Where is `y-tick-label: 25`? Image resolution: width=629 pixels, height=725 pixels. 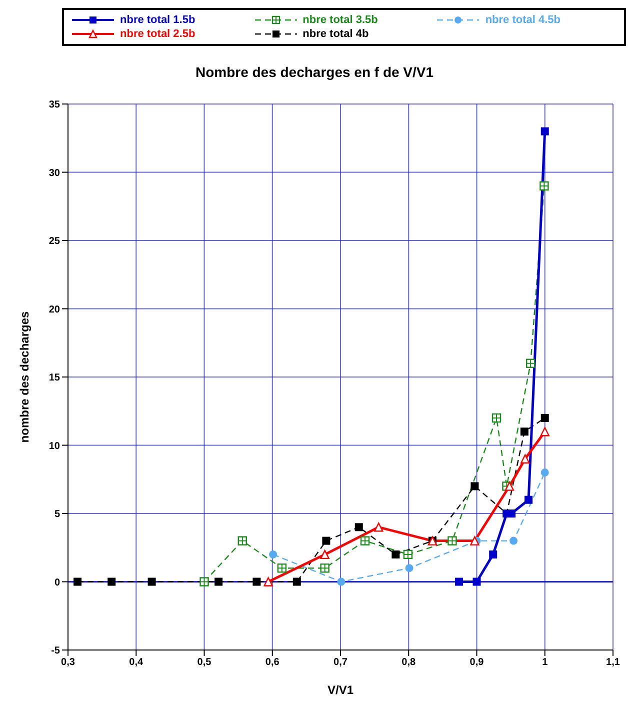 y-tick-label: 25 is located at coordinates (54, 242).